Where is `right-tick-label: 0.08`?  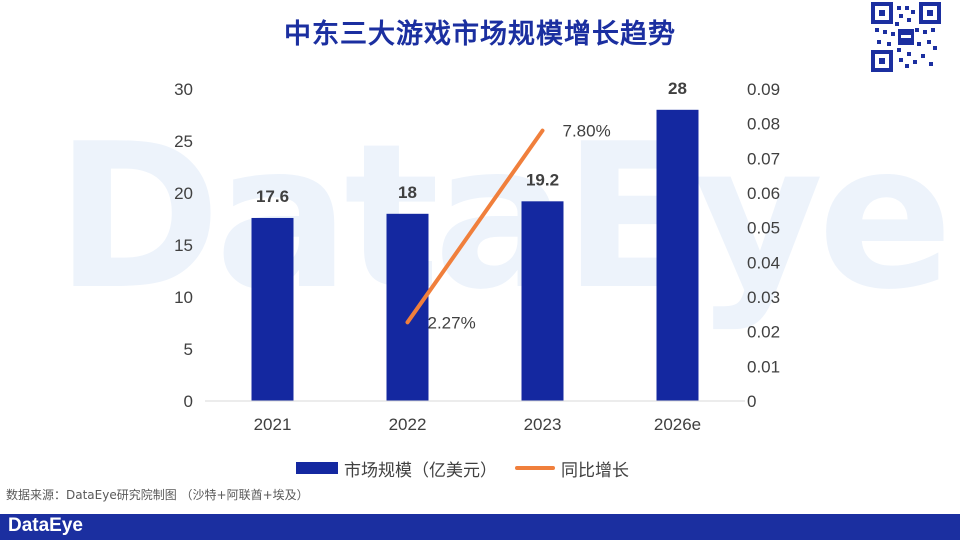 right-tick-label: 0.08 is located at coordinates (763, 124).